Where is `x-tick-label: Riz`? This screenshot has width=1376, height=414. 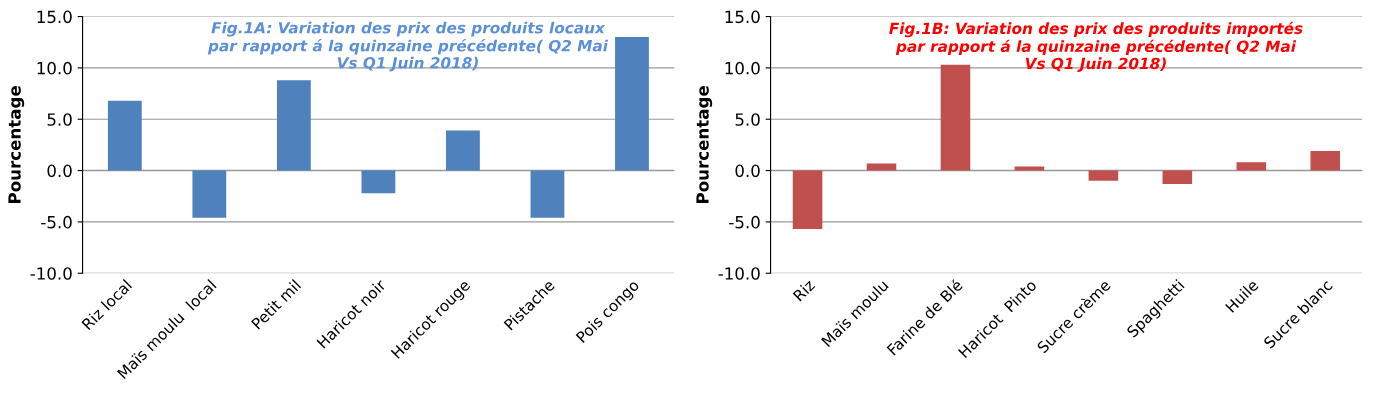
x-tick-label: Riz is located at coordinates (804, 290).